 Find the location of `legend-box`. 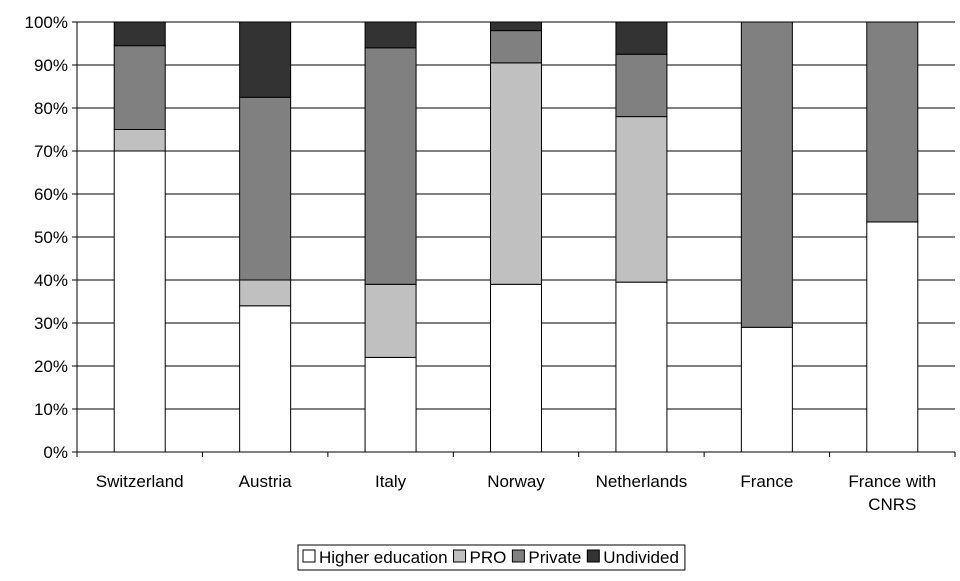

legend-box is located at coordinates (491, 557).